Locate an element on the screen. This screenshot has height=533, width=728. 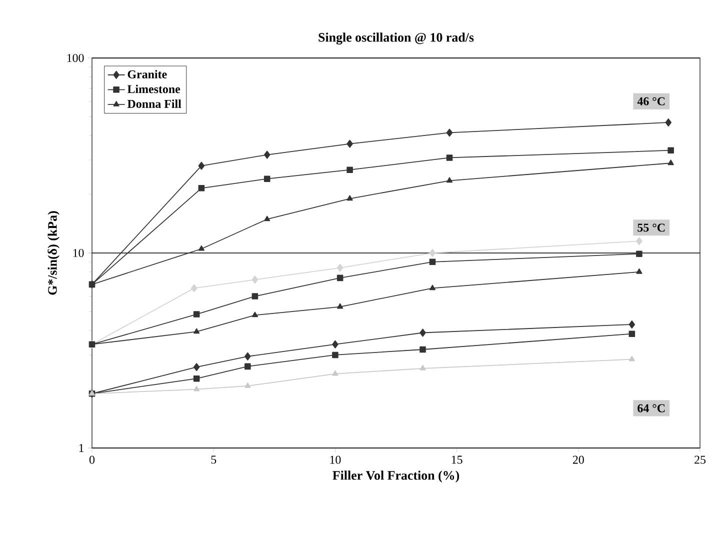
x-tick-label: 15 is located at coordinates (457, 460).